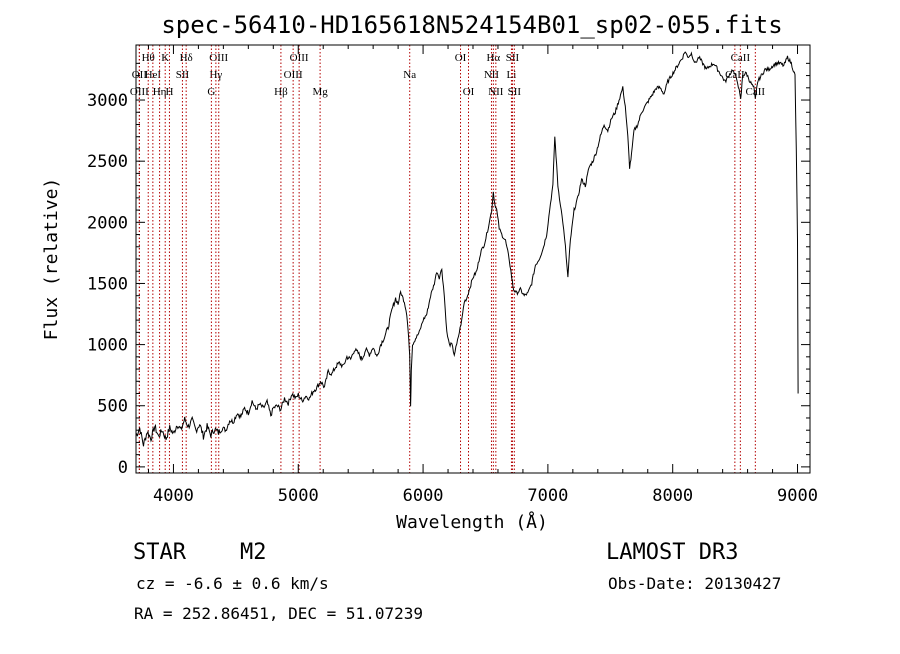  What do you see at coordinates (211, 92) in the screenshot?
I see `line-label: G` at bounding box center [211, 92].